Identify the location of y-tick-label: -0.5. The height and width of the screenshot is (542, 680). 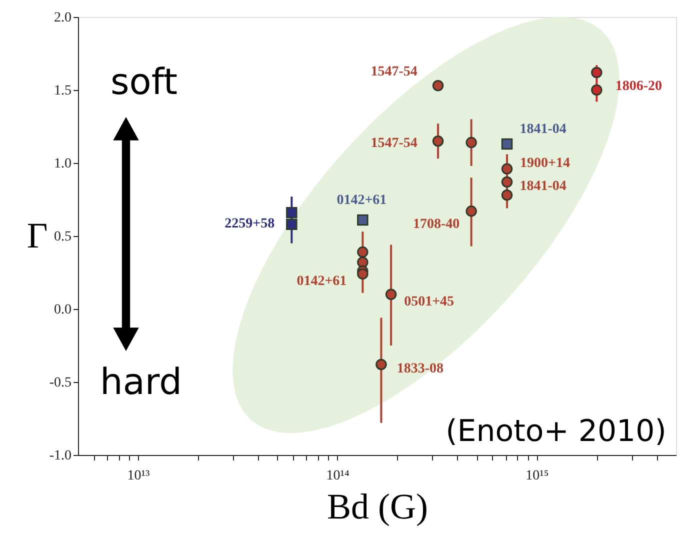
(60, 383).